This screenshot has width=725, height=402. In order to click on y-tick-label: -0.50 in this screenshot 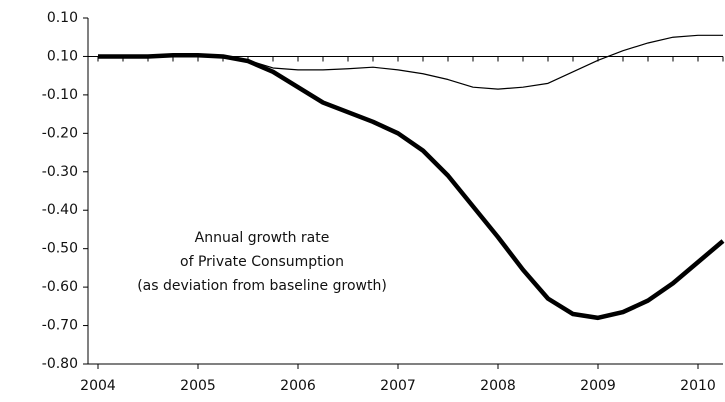, I will do `click(60, 249)`.